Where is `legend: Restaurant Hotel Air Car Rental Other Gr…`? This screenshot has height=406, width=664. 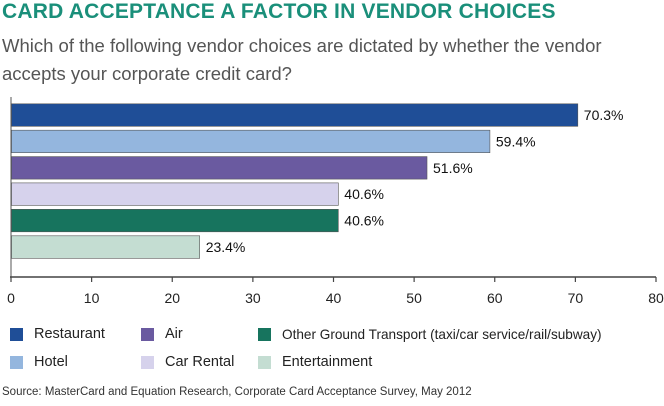 legend: Restaurant Hotel Air Car Rental Other Gr… is located at coordinates (337, 350).